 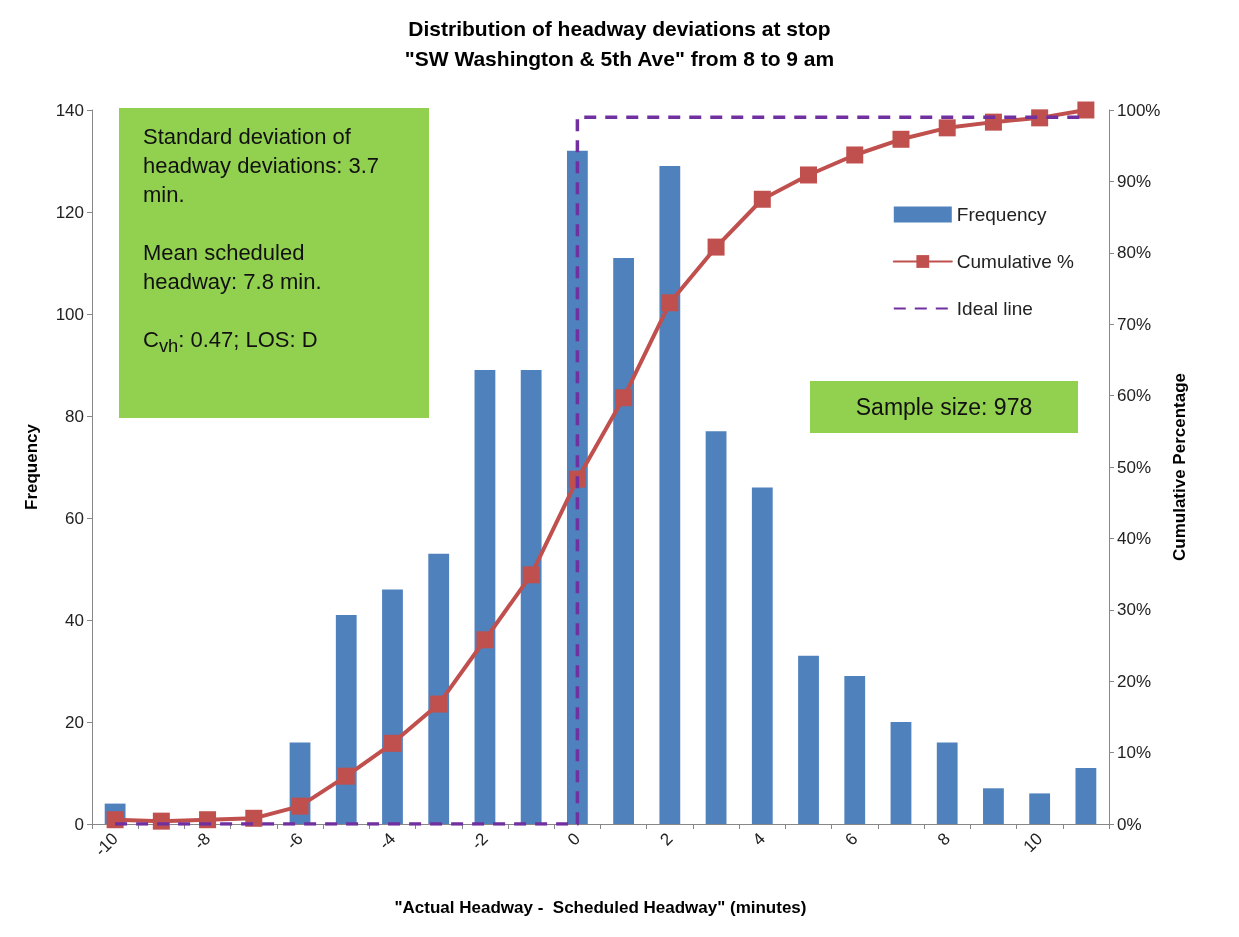 I want to click on y-tick-label: 40, so click(x=74, y=620).